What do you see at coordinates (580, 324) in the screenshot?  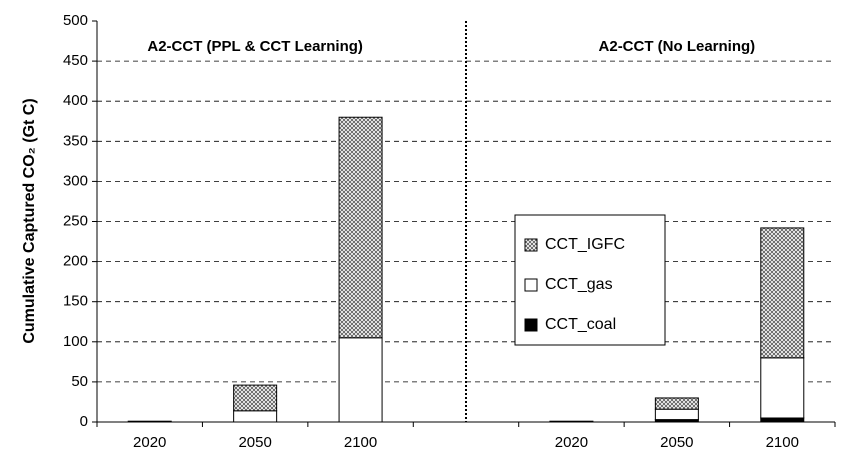 I see `legend-label: CCT_coal` at bounding box center [580, 324].